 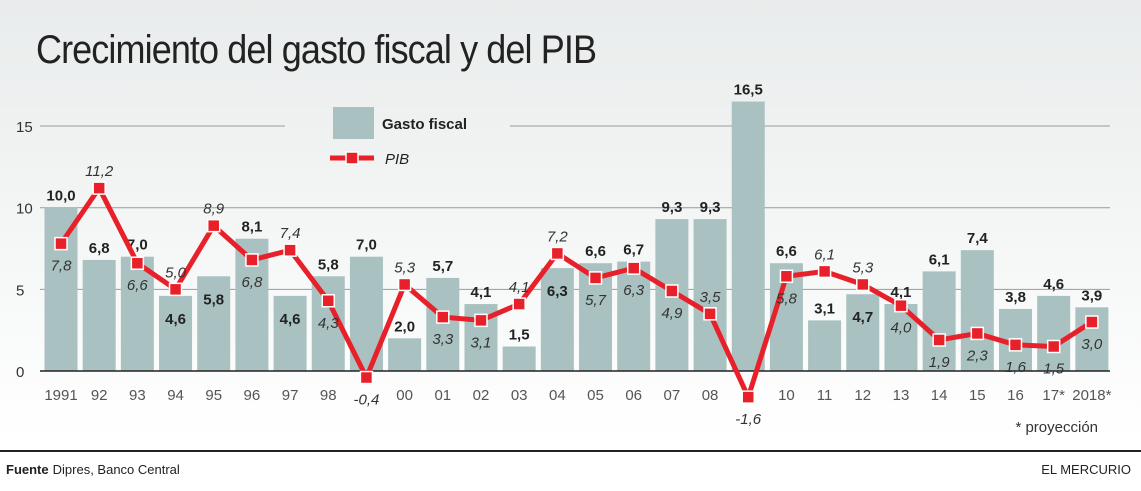 I want to click on pib-value-label: 3,3, so click(x=443, y=339).